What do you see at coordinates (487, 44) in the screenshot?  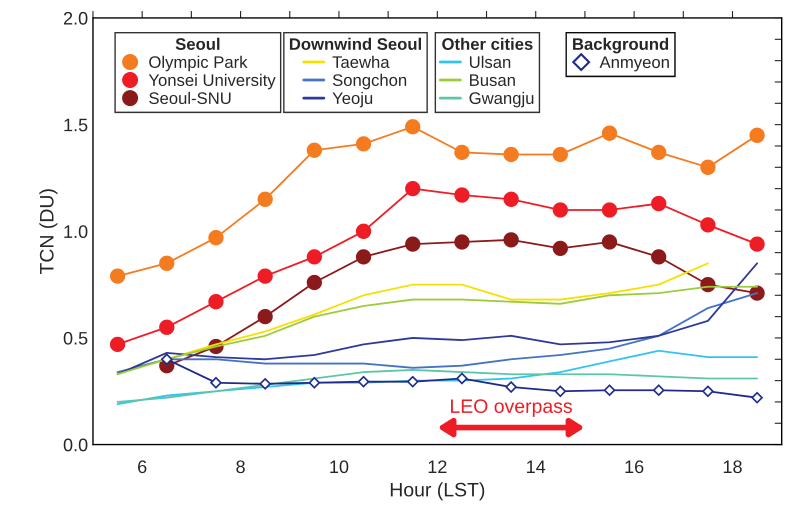 I see `text: Other cities` at bounding box center [487, 44].